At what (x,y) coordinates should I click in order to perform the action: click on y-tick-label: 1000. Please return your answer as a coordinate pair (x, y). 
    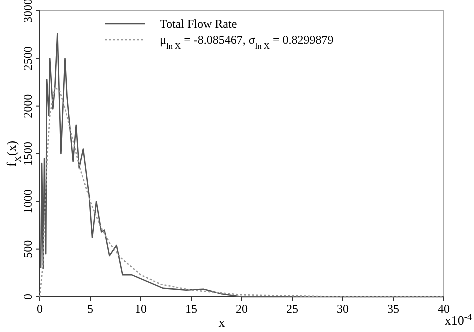
    Looking at the image, I should click on (28, 202).